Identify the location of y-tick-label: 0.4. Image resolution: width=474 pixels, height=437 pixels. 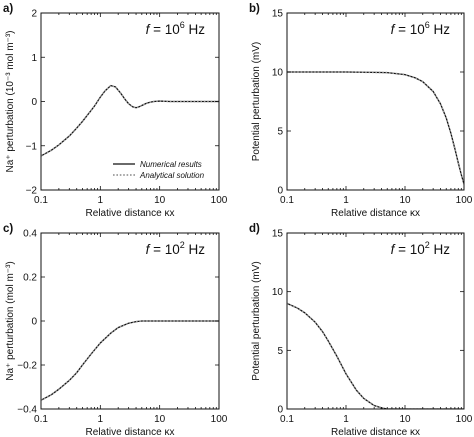
(30, 234).